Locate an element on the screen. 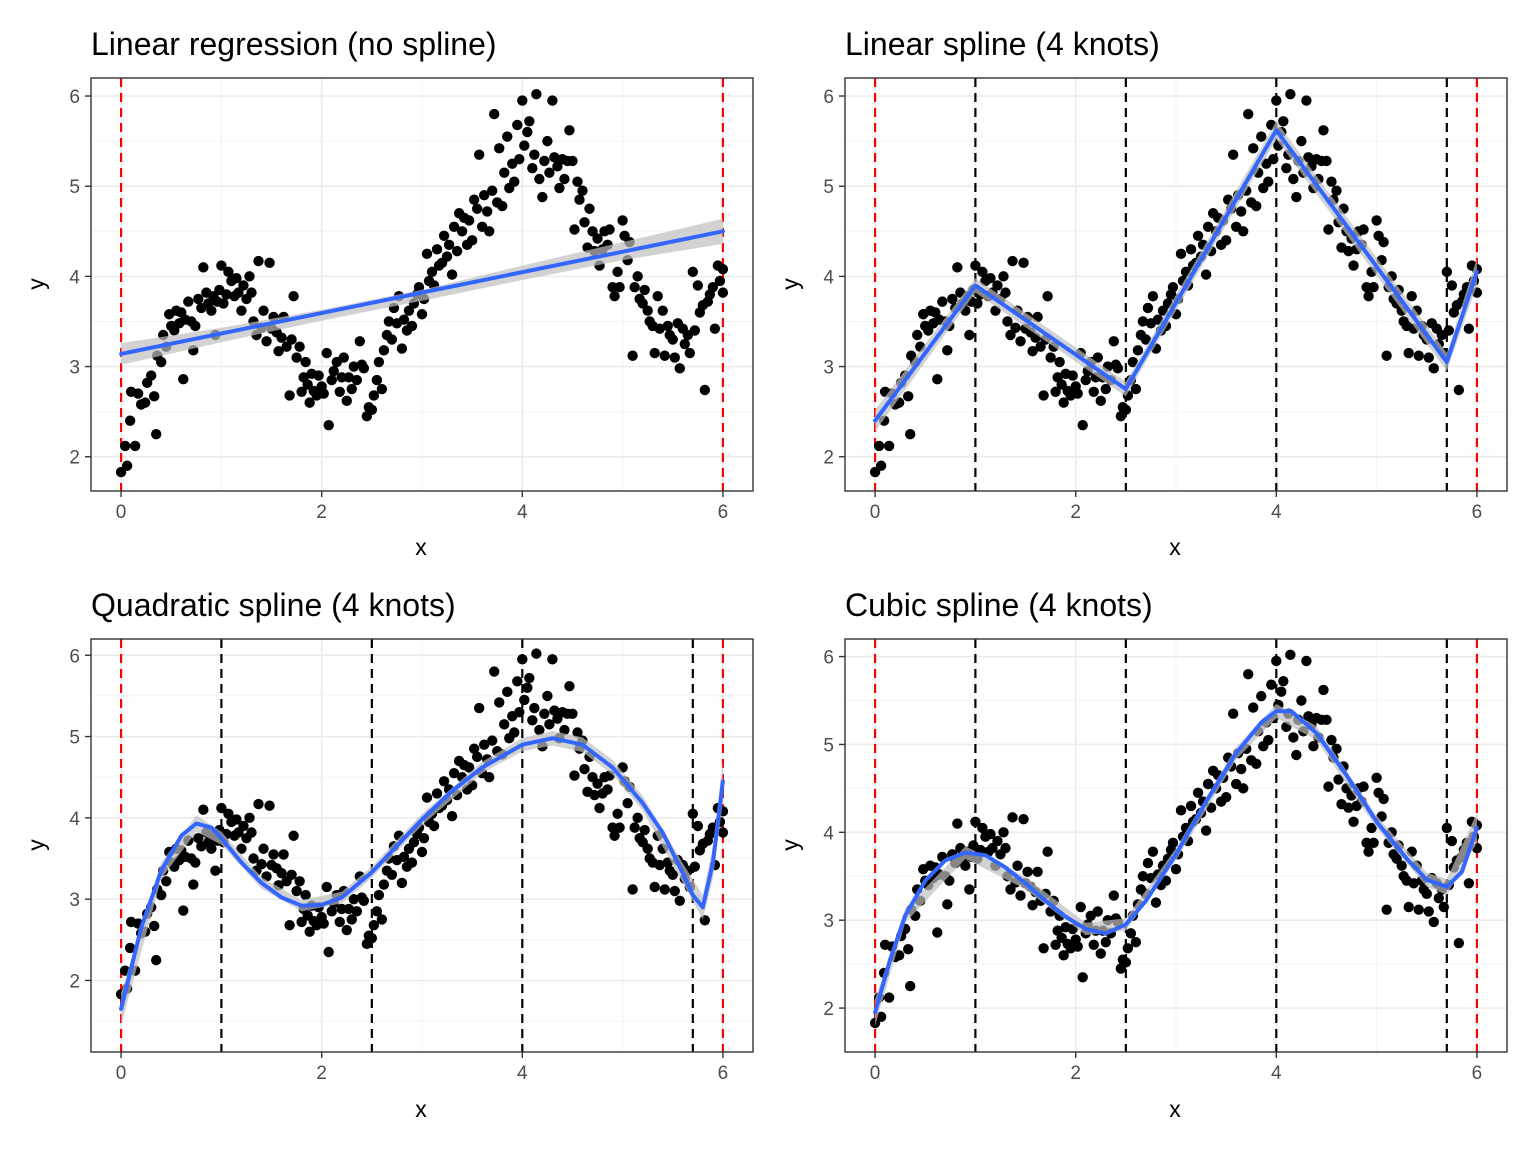  y-tick-label: 6 is located at coordinates (74, 656).